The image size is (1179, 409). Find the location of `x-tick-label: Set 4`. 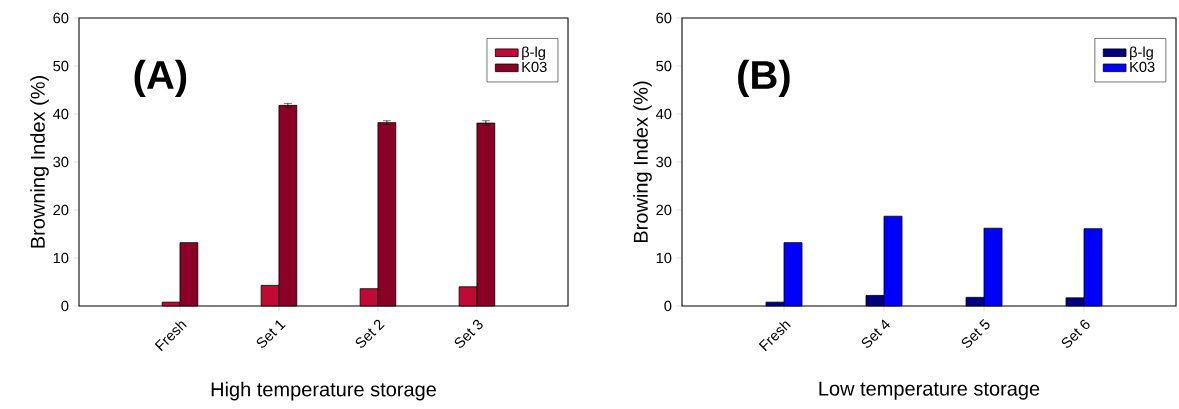

x-tick-label: Set 4 is located at coordinates (875, 333).